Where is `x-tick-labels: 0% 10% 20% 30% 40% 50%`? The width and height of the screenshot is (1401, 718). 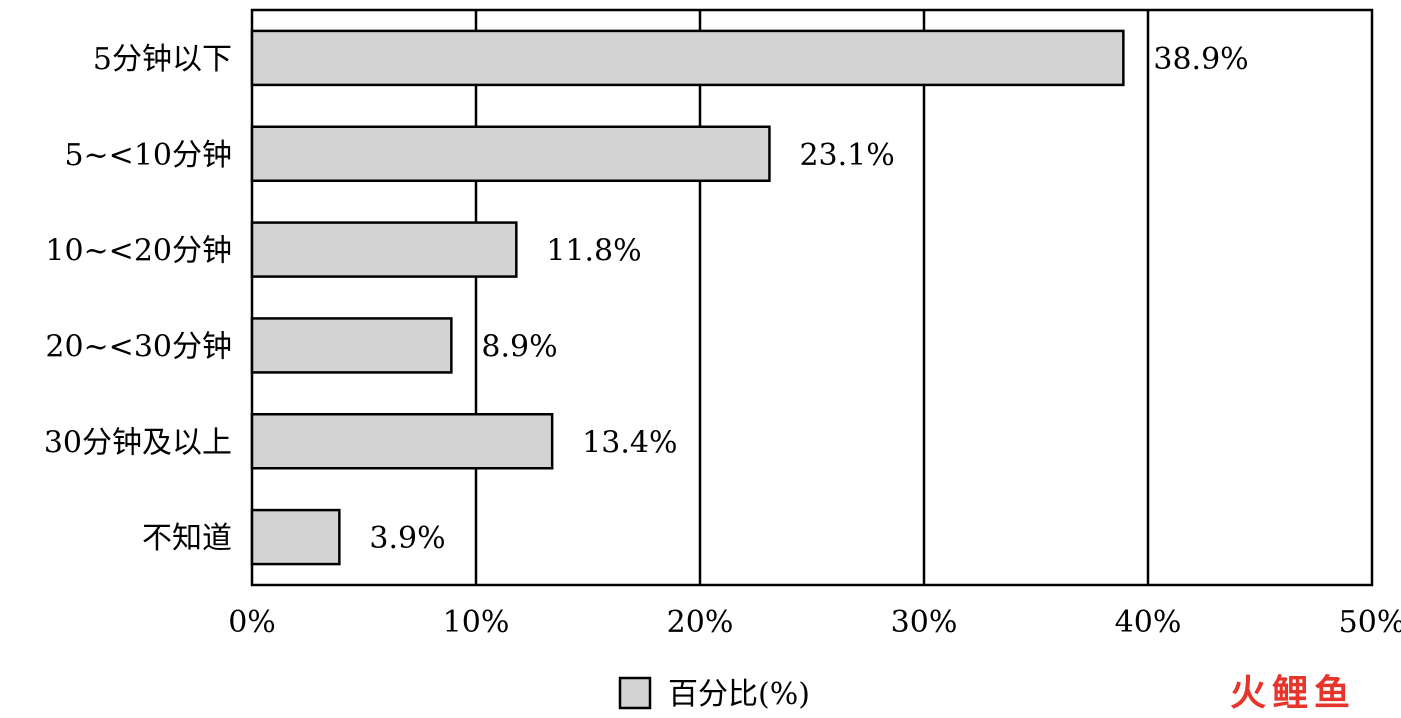 x-tick-labels: 0% 10% 20% 30% 40% 50% is located at coordinates (814, 622).